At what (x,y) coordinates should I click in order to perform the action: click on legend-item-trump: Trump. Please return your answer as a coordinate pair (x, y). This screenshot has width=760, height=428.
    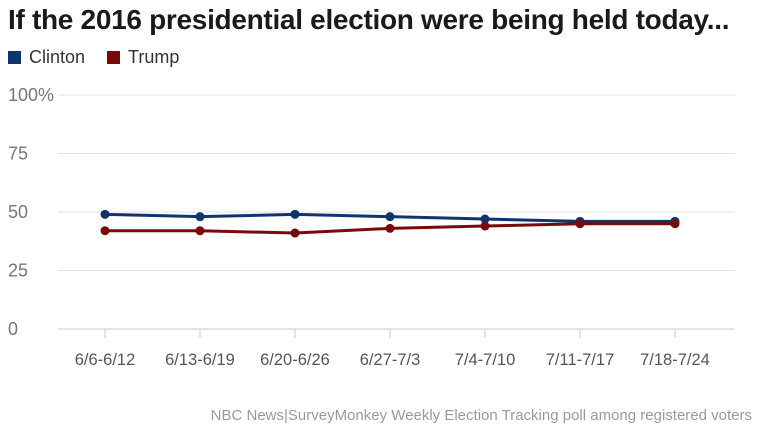
    Looking at the image, I should click on (143, 57).